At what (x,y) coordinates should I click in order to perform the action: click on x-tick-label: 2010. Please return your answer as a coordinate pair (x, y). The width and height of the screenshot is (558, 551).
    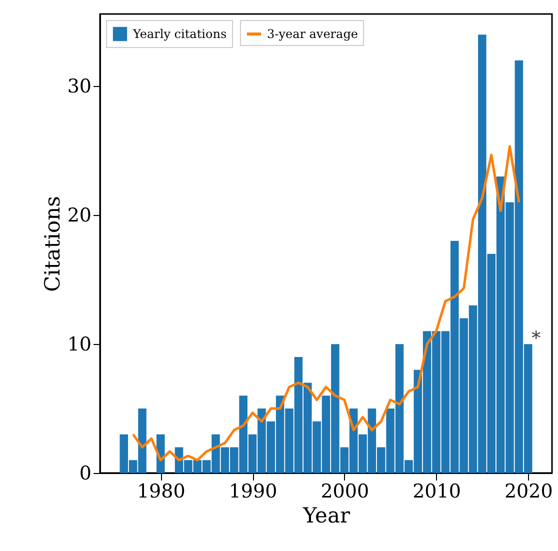
    Looking at the image, I should click on (436, 491).